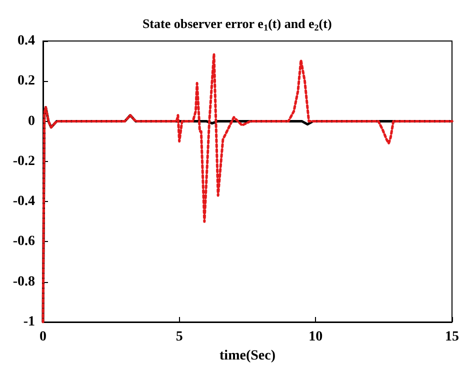  I want to click on x-axis-title: time(Sec), so click(248, 356).